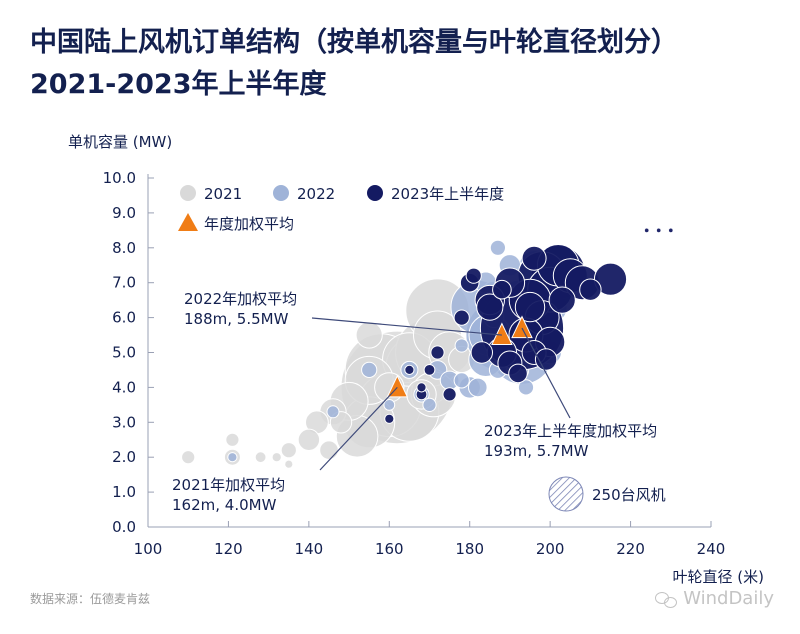 This screenshot has height=634, width=800. Describe the element at coordinates (666, 599) in the screenshot. I see `wechat-icon` at that location.